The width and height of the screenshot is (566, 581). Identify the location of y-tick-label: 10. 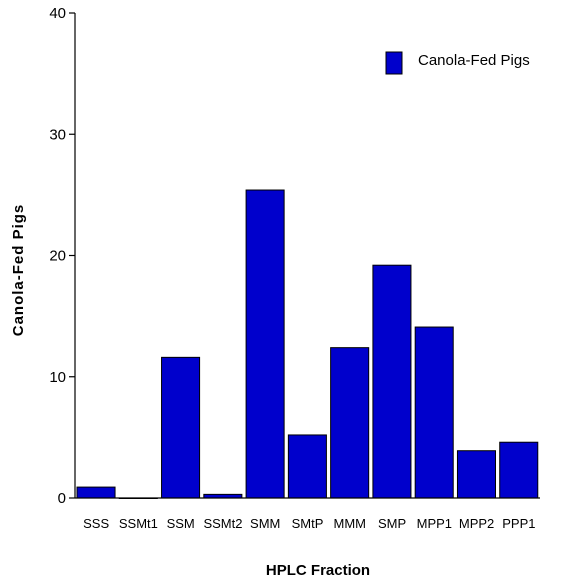
(57, 377).